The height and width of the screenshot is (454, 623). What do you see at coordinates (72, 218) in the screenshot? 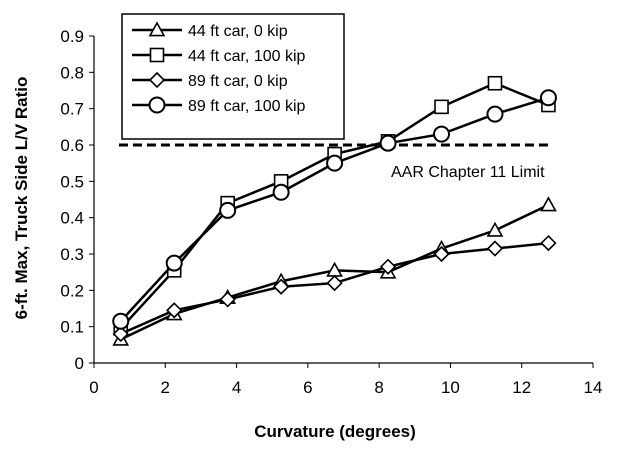
I see `y-tick-label: 0.4` at bounding box center [72, 218].